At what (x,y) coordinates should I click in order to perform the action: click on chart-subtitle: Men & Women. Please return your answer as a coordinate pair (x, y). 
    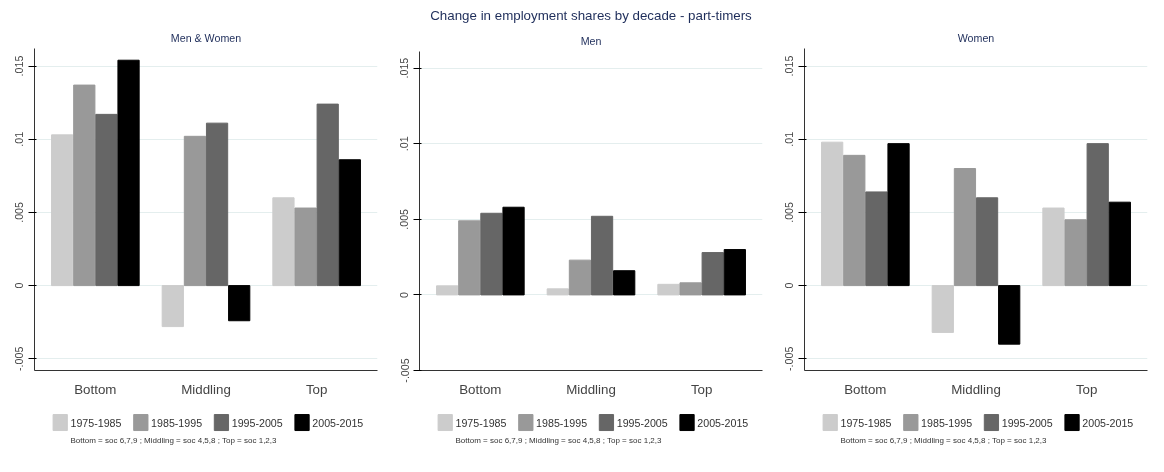
    Looking at the image, I should click on (206, 37).